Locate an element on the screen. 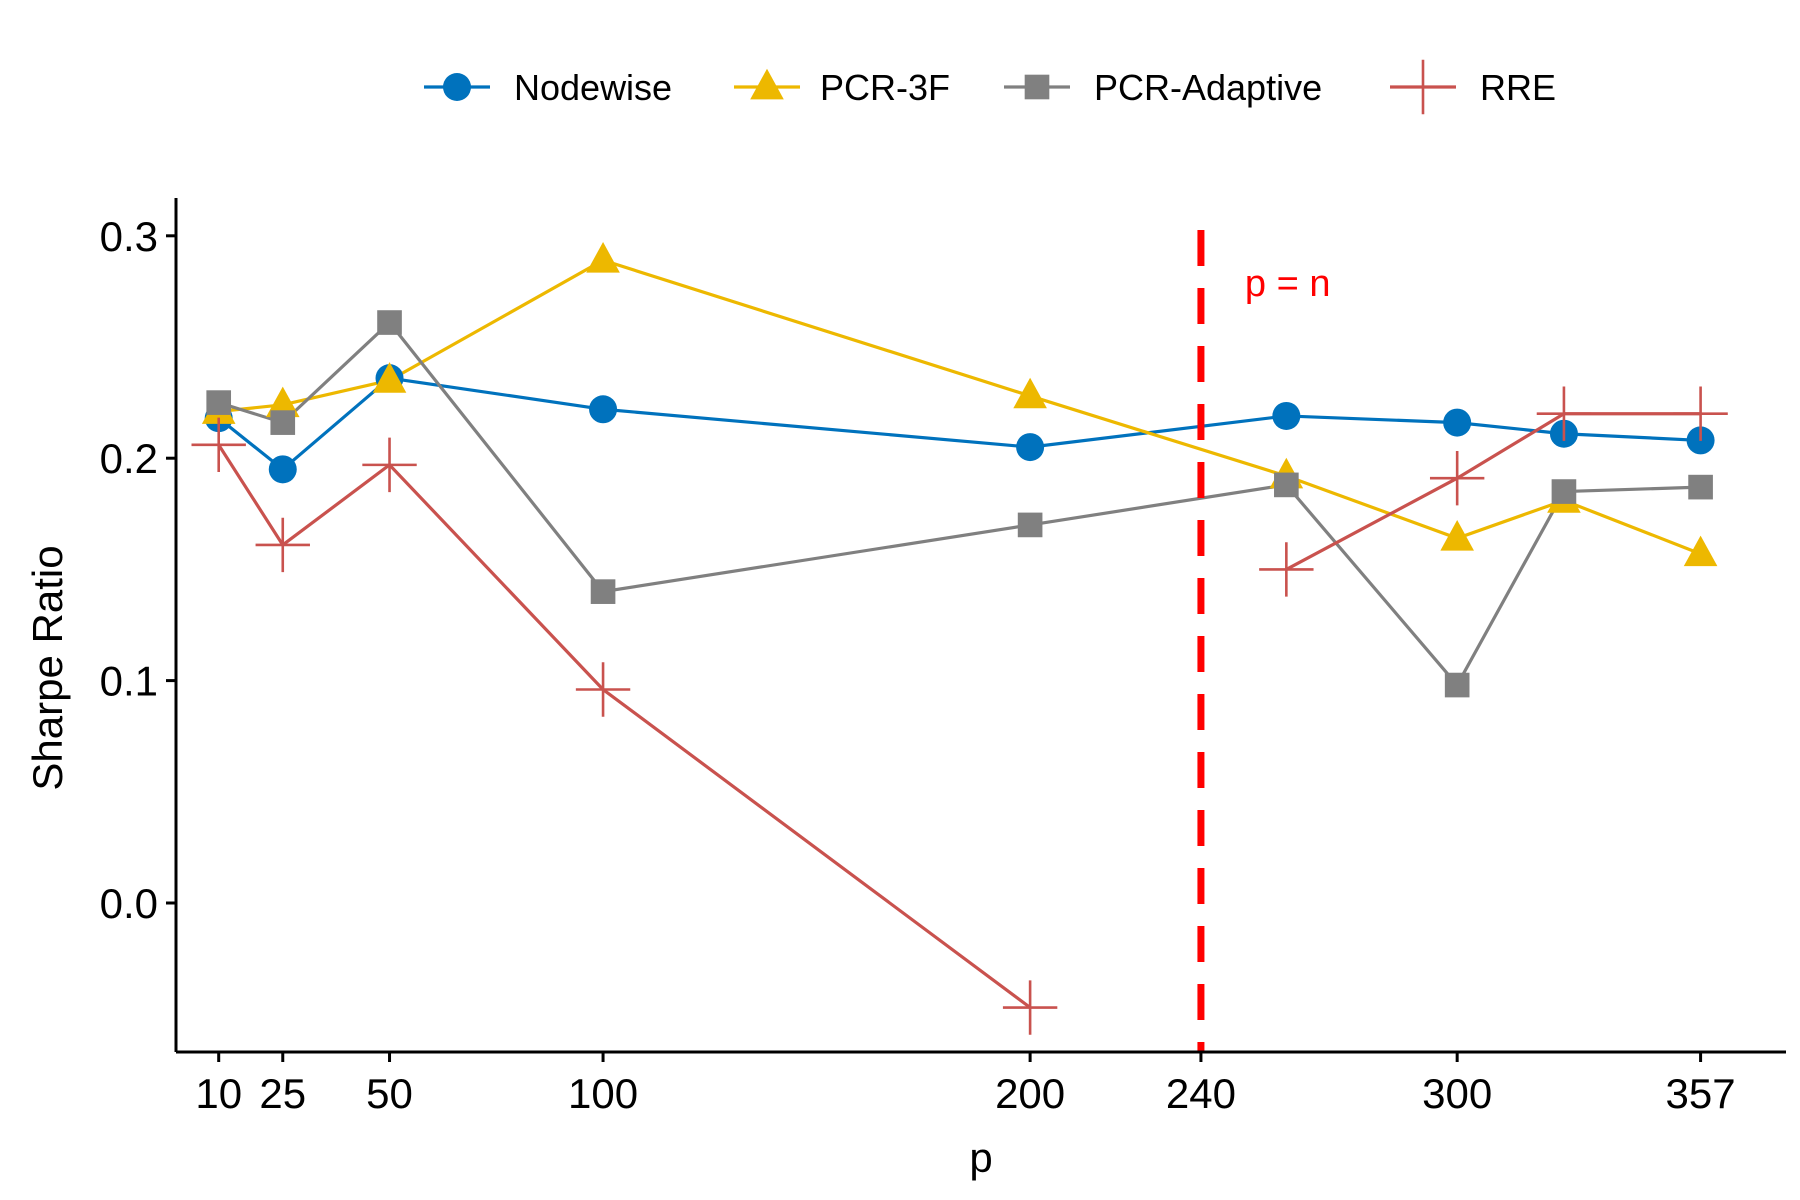  legend-label-nodewise: Nodewise is located at coordinates (593, 87).